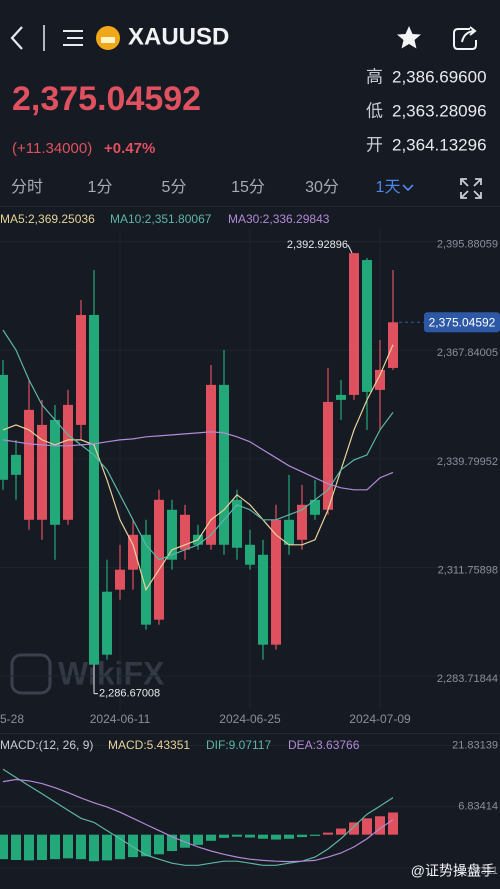 The height and width of the screenshot is (889, 500). What do you see at coordinates (174, 187) in the screenshot?
I see `interval-tab: 5分` at bounding box center [174, 187].